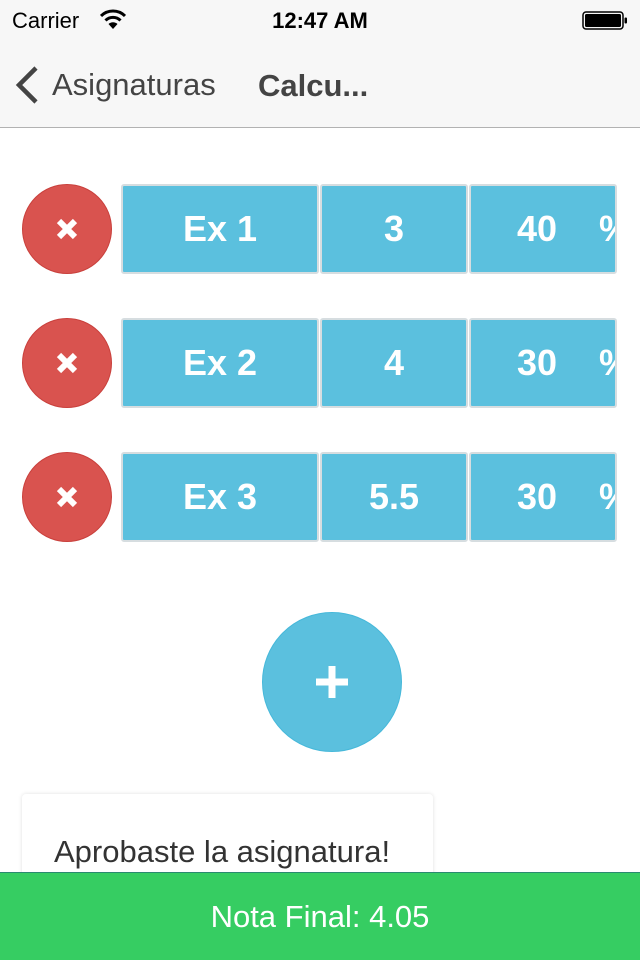  I want to click on clock: 12:47 AM, so click(320, 20).